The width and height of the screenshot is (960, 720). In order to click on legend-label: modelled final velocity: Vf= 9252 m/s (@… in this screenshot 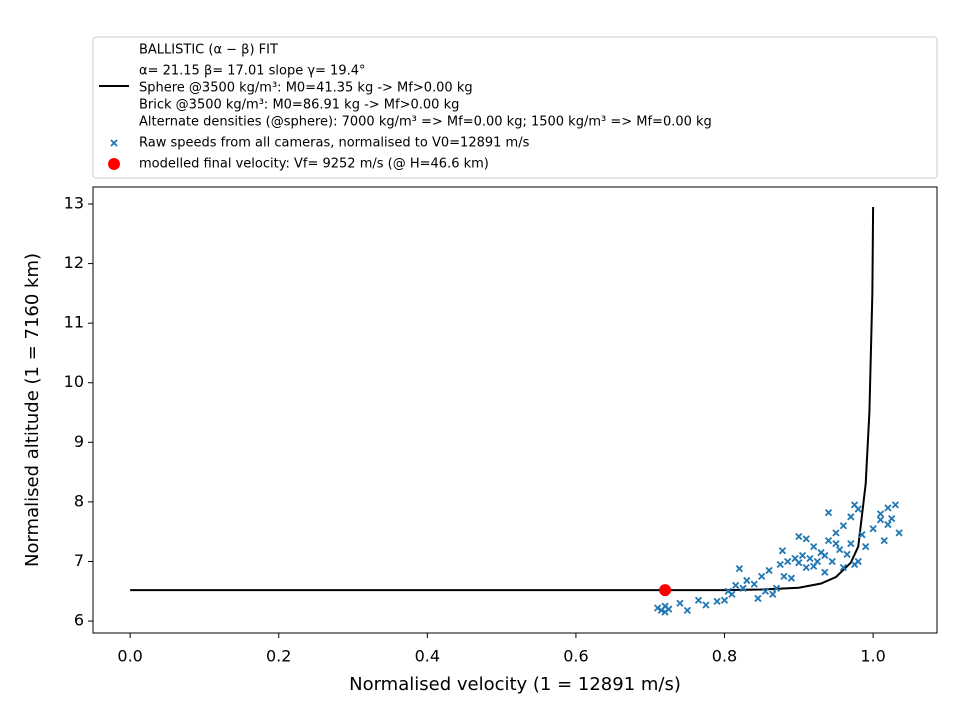, I will do `click(314, 164)`.